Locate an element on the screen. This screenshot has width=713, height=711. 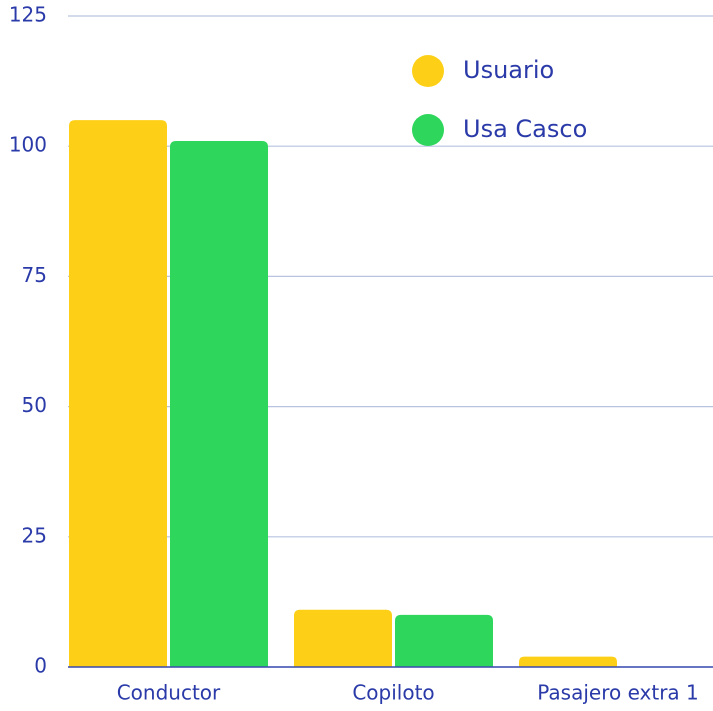
x-tick-label: Conductor is located at coordinates (169, 693).